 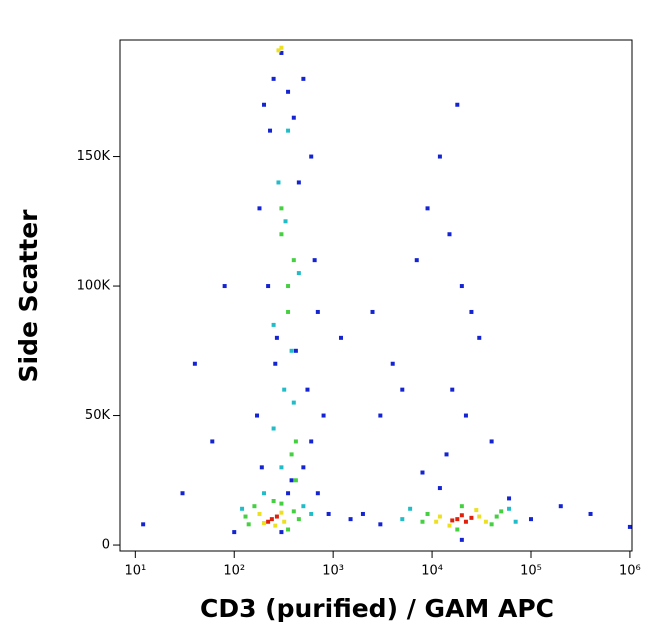 I want to click on x-tick-label: 10⁵, so click(x=531, y=571).